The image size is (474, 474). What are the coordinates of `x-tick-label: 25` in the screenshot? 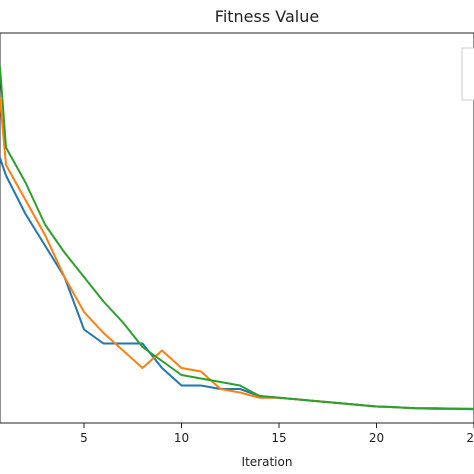 It's located at (470, 438).